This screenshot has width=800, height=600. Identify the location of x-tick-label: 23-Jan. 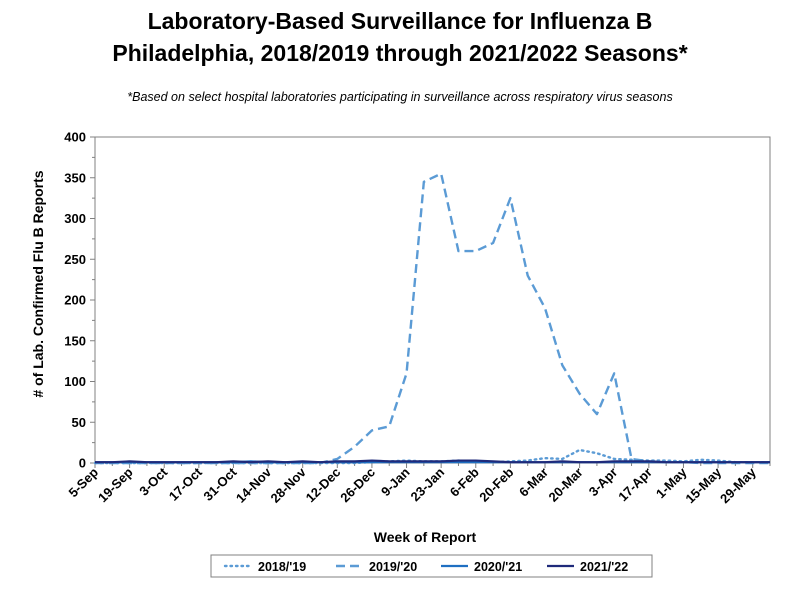
(428, 484).